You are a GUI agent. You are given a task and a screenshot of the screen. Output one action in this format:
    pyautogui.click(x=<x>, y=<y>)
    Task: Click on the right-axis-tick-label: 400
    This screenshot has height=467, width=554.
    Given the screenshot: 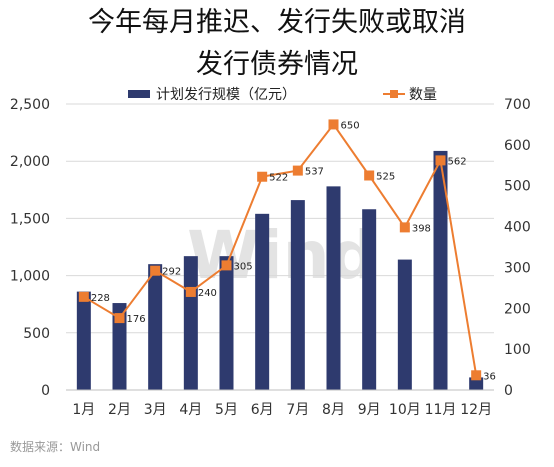 What is the action you would take?
    pyautogui.click(x=517, y=228)
    